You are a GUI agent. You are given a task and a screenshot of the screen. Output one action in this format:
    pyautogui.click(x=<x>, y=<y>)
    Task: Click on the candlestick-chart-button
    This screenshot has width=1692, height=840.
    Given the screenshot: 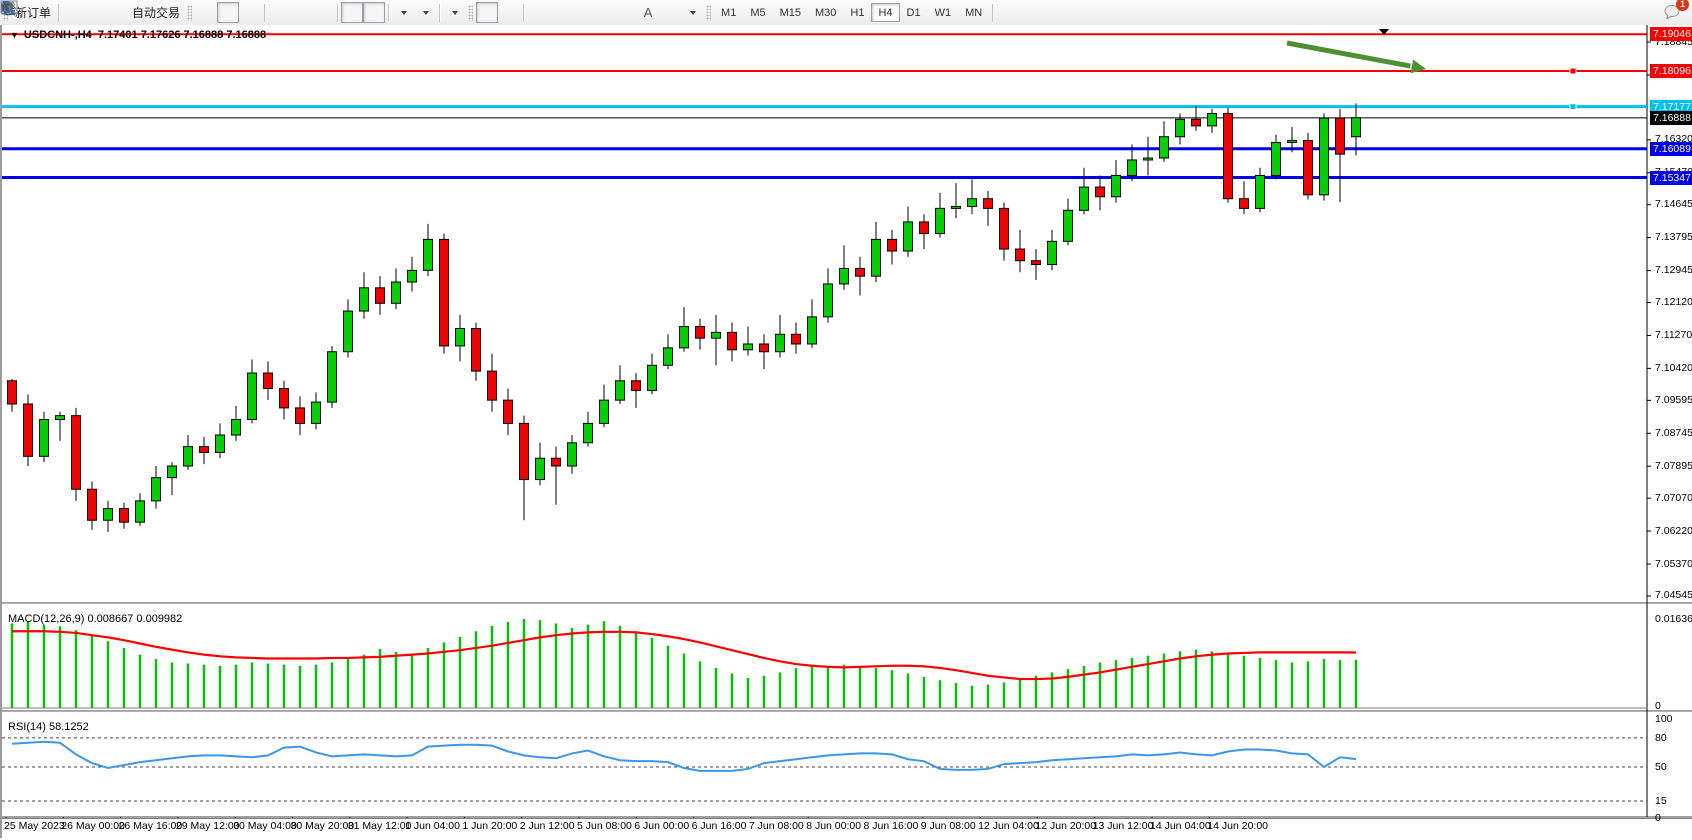 What is the action you would take?
    pyautogui.click(x=120, y=12)
    